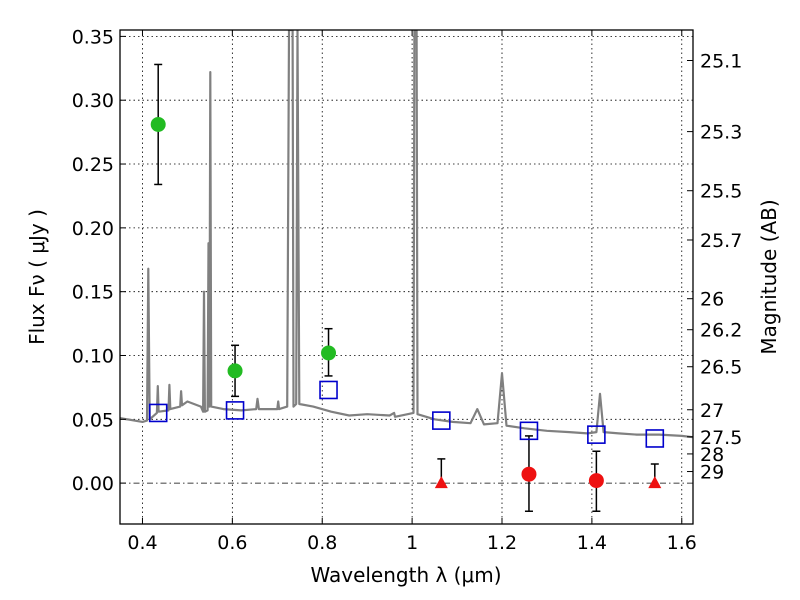 Image resolution: width=800 pixels, height=600 pixels. I want to click on x-tick-label: 1.4, so click(592, 543).